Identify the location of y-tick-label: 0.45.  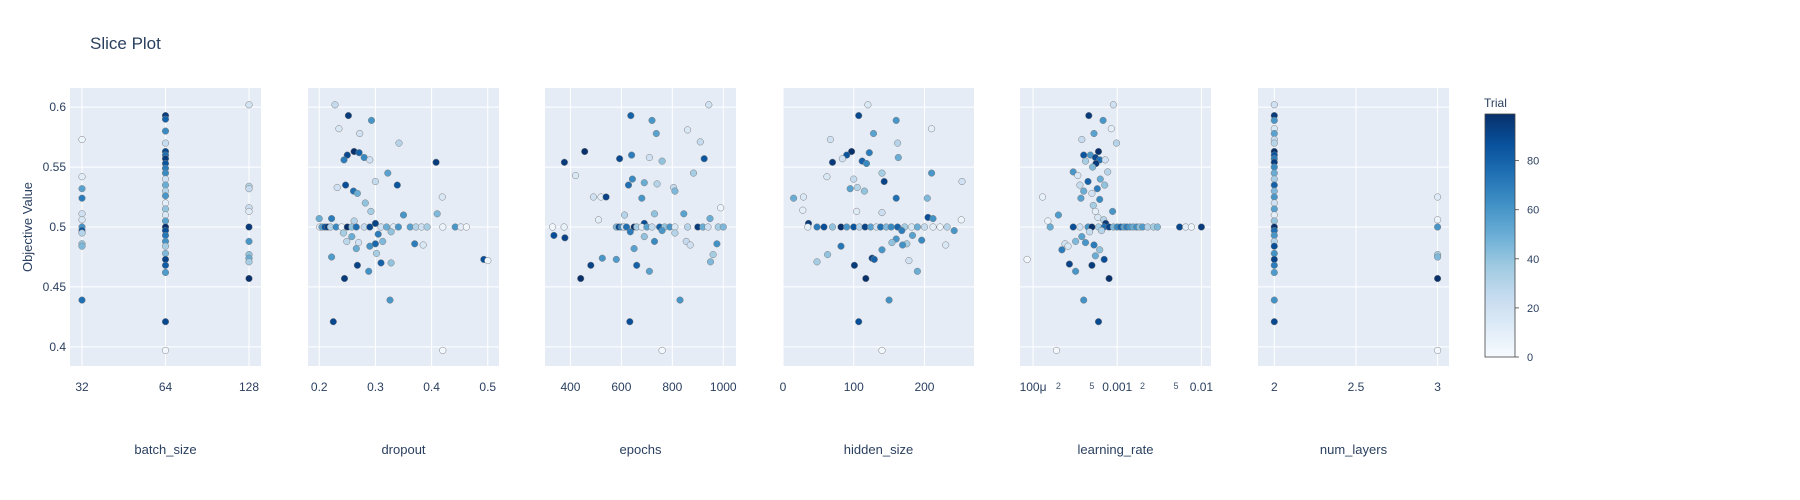
(55, 287).